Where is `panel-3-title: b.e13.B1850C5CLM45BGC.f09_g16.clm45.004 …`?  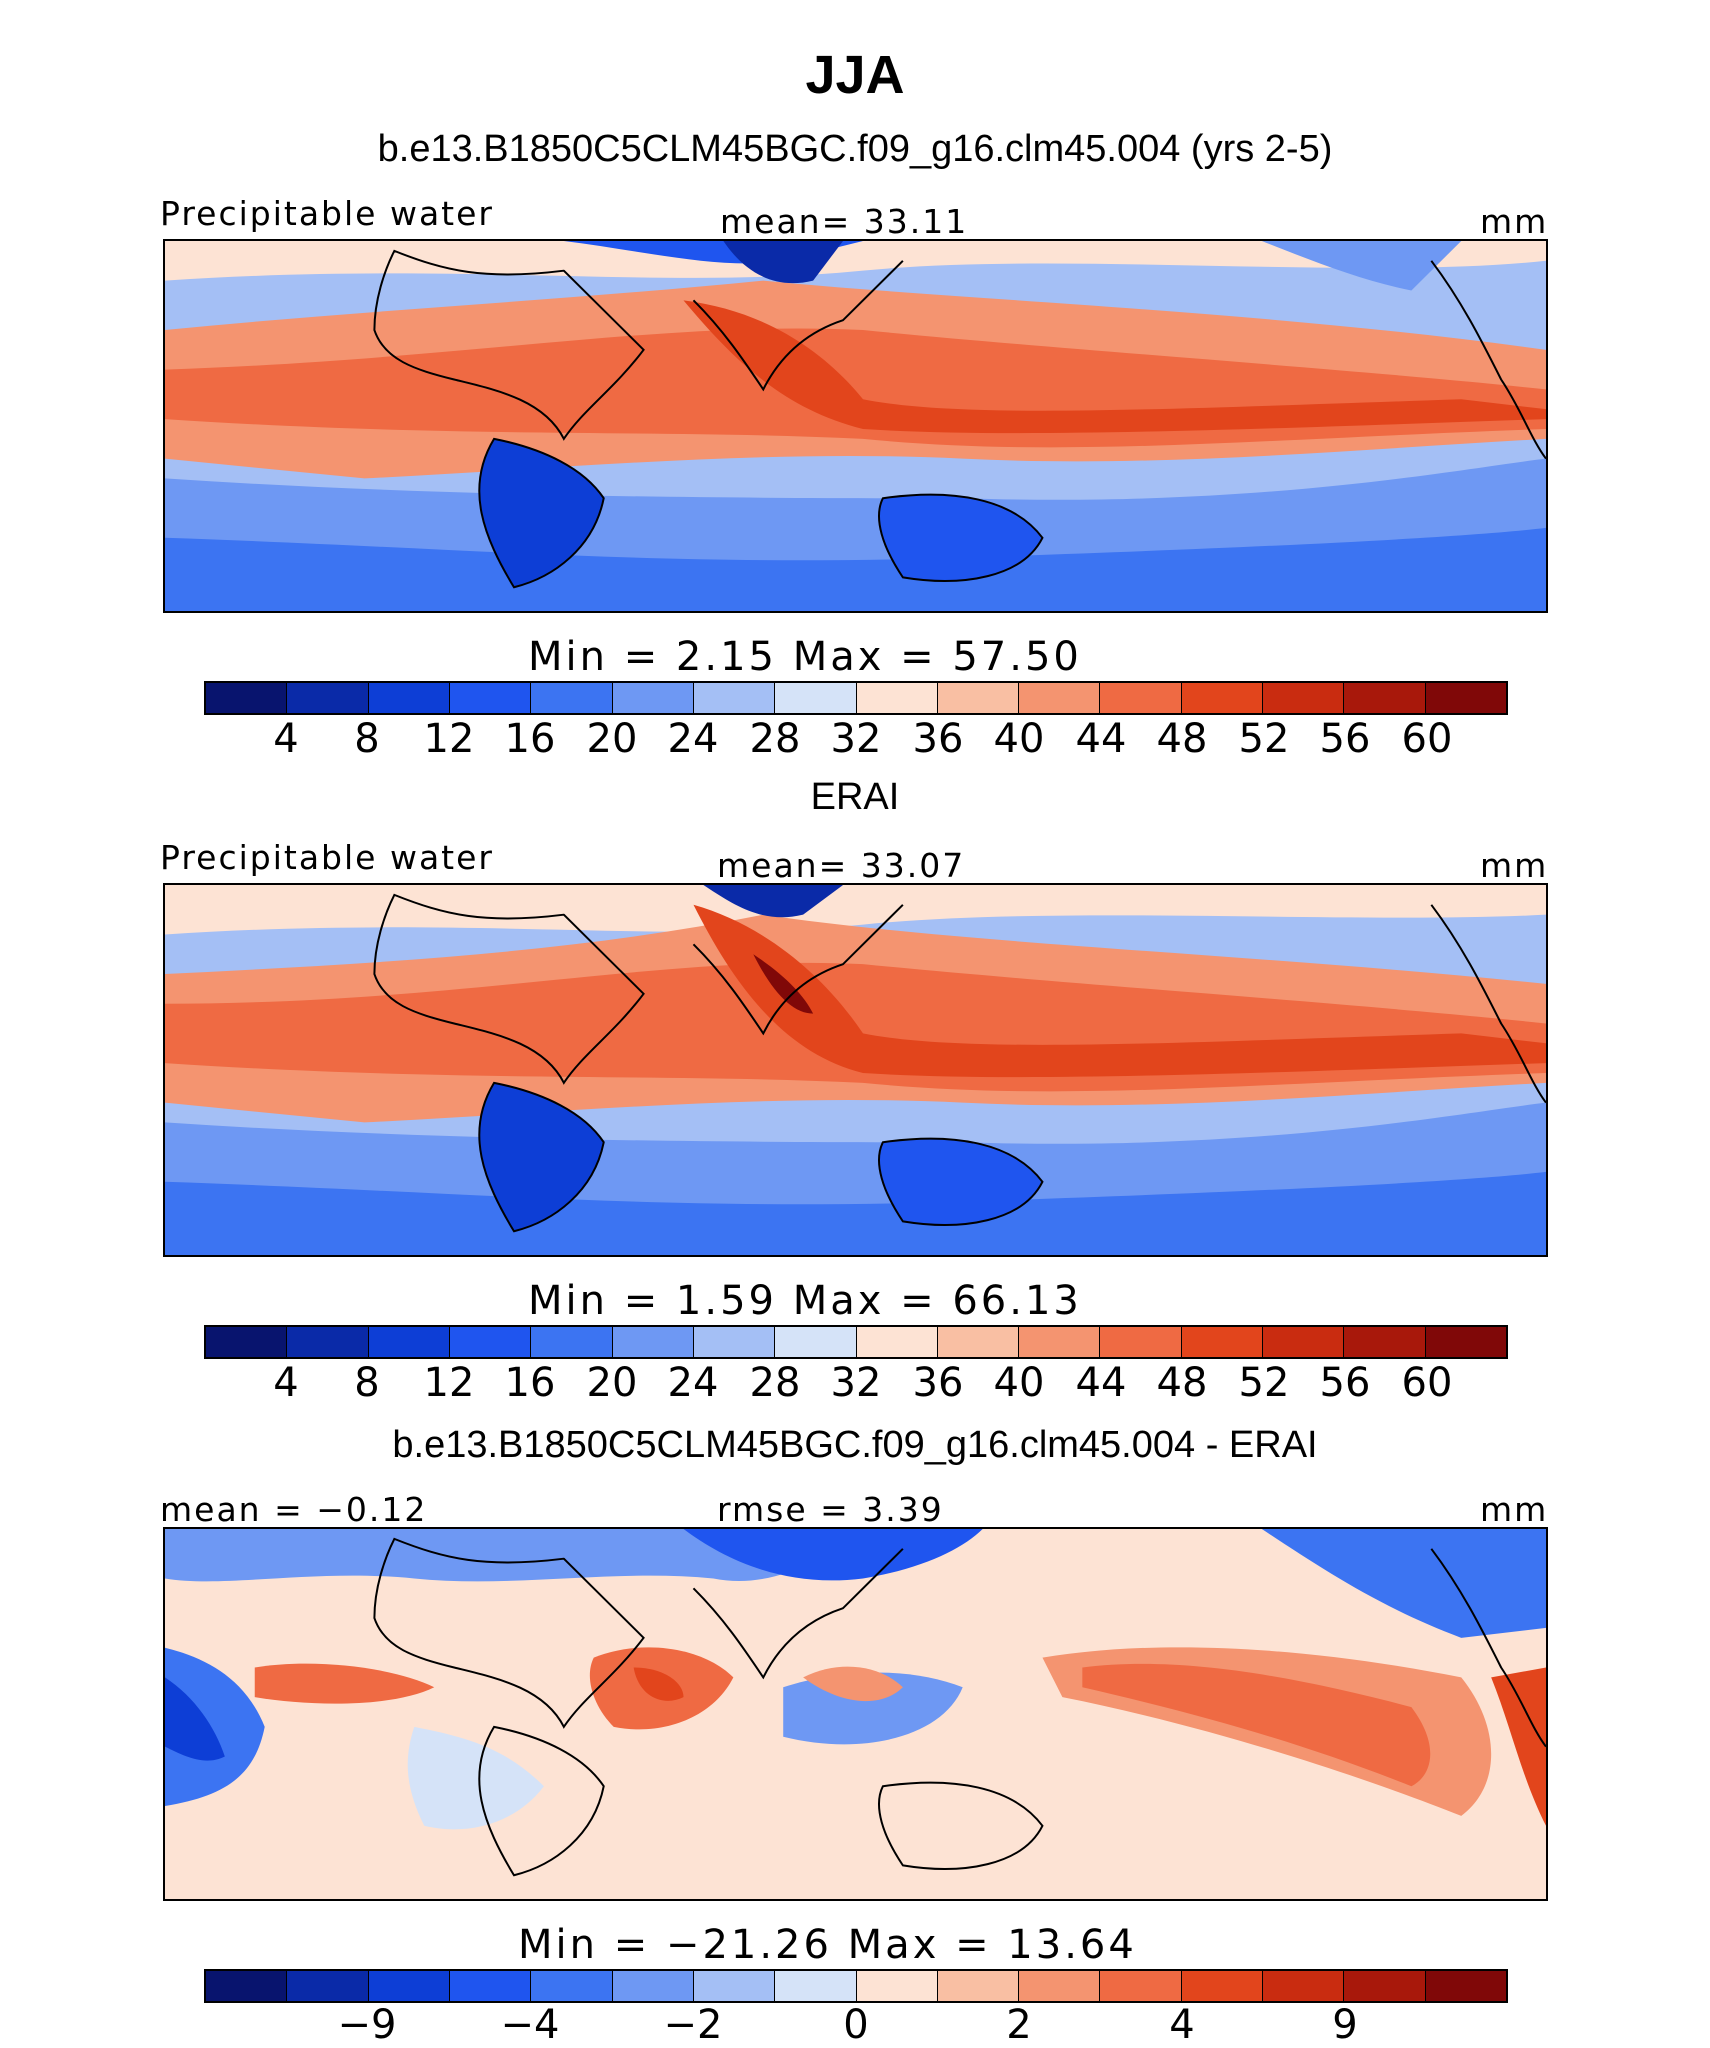
panel-3-title: b.e13.B1850C5CLM45BGC.f09_g16.clm45.004 … is located at coordinates (855, 1445).